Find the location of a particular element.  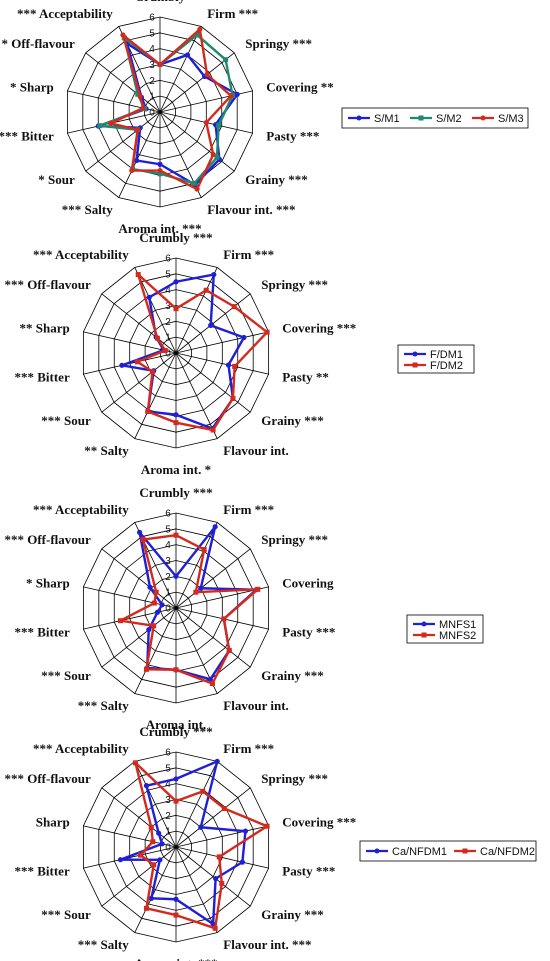

radial-tick-label: 0 is located at coordinates (168, 609).